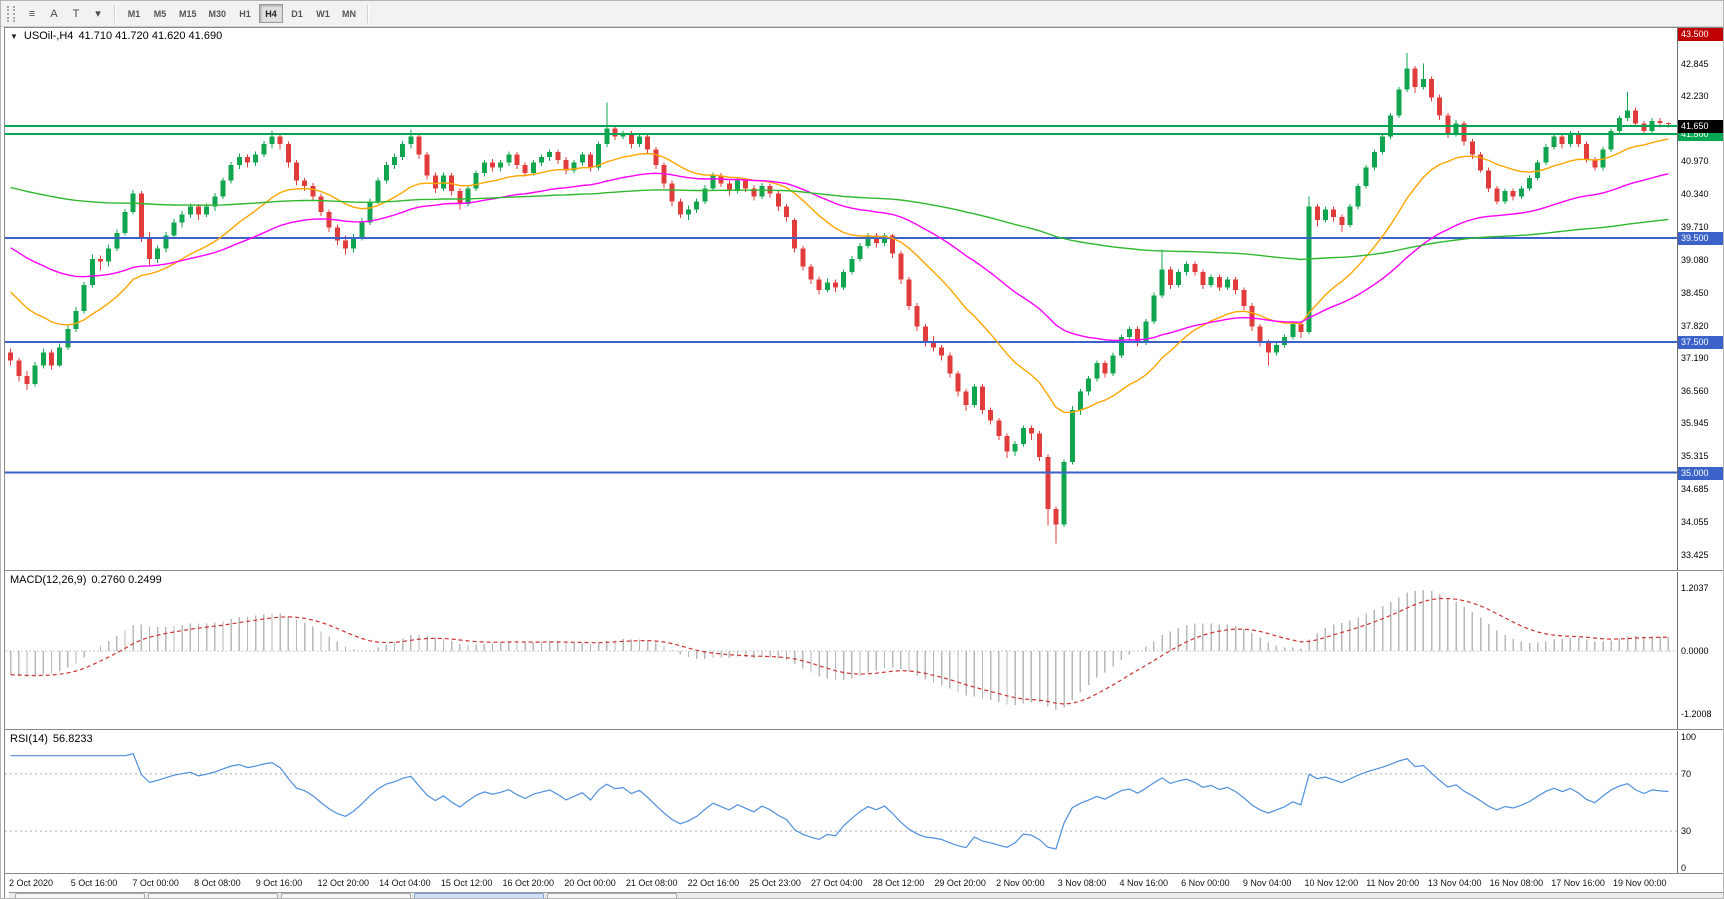 The height and width of the screenshot is (899, 1724). I want to click on toolbar-icon-group: ≡ A T ▾, so click(65, 14).